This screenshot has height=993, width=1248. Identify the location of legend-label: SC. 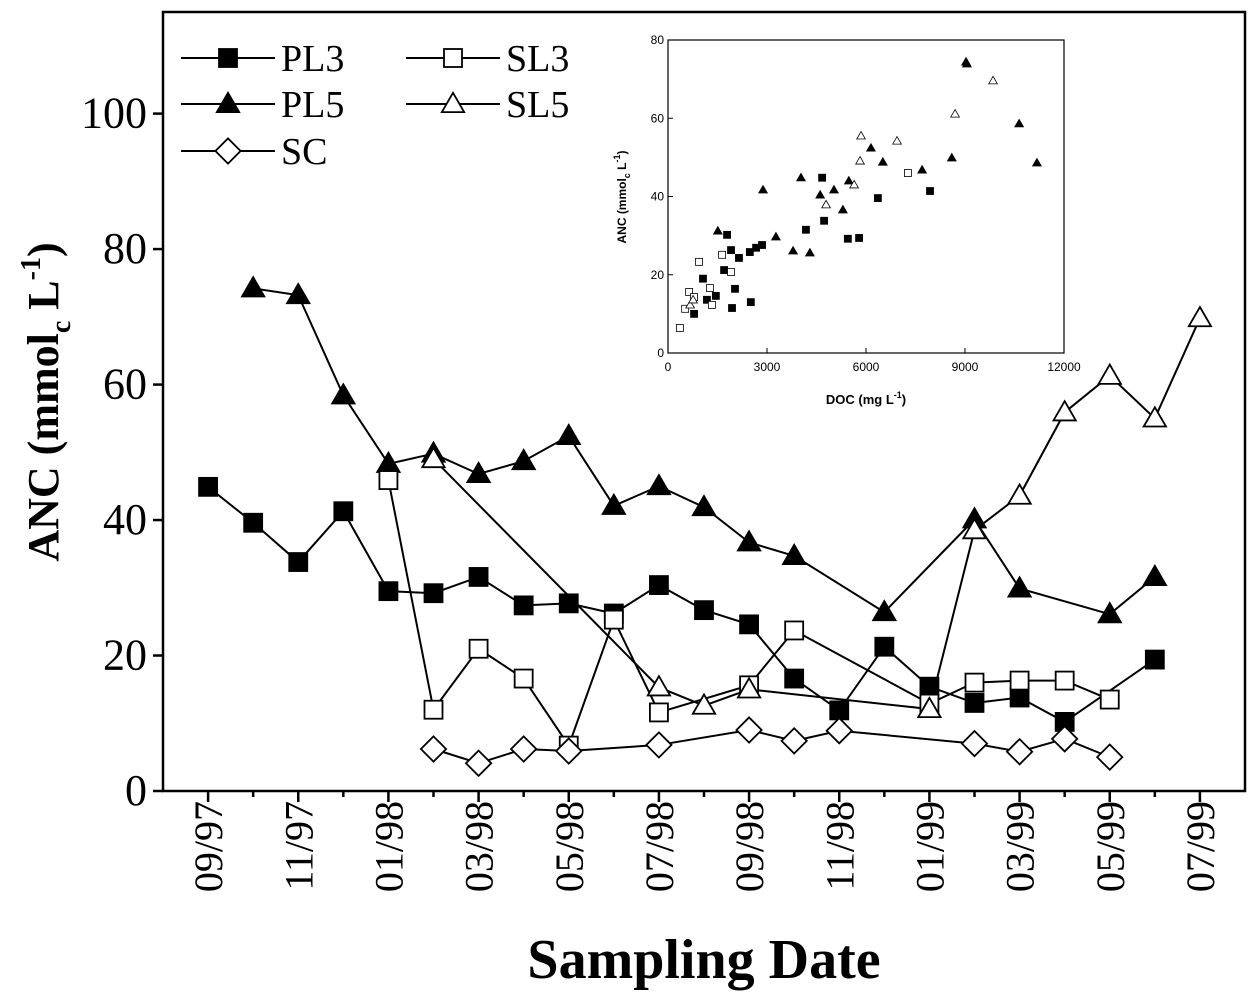
(304, 152).